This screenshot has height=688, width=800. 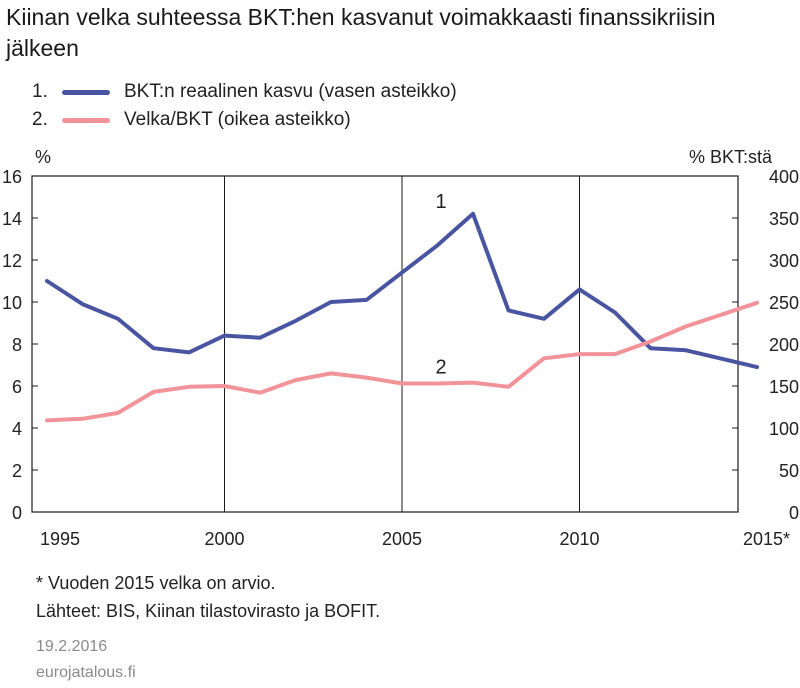 I want to click on left-tick-label: 0, so click(x=17, y=513).